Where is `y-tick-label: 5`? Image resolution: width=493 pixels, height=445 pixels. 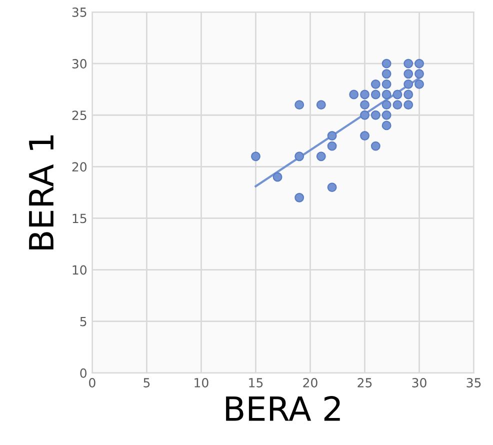
y-tick-label: 5 is located at coordinates (83, 321).